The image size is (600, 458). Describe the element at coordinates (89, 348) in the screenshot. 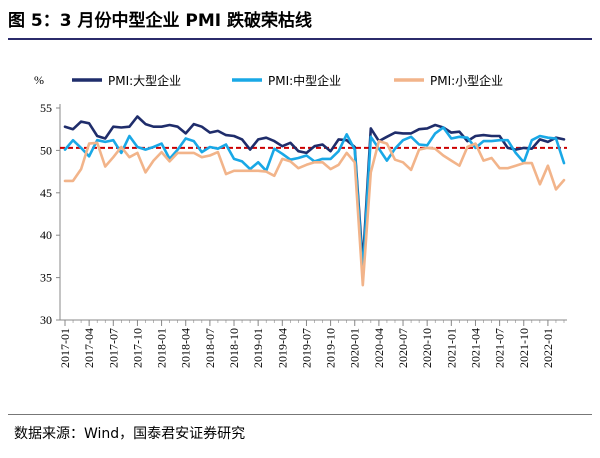

I see `x-tick-label: 2017-04` at that location.